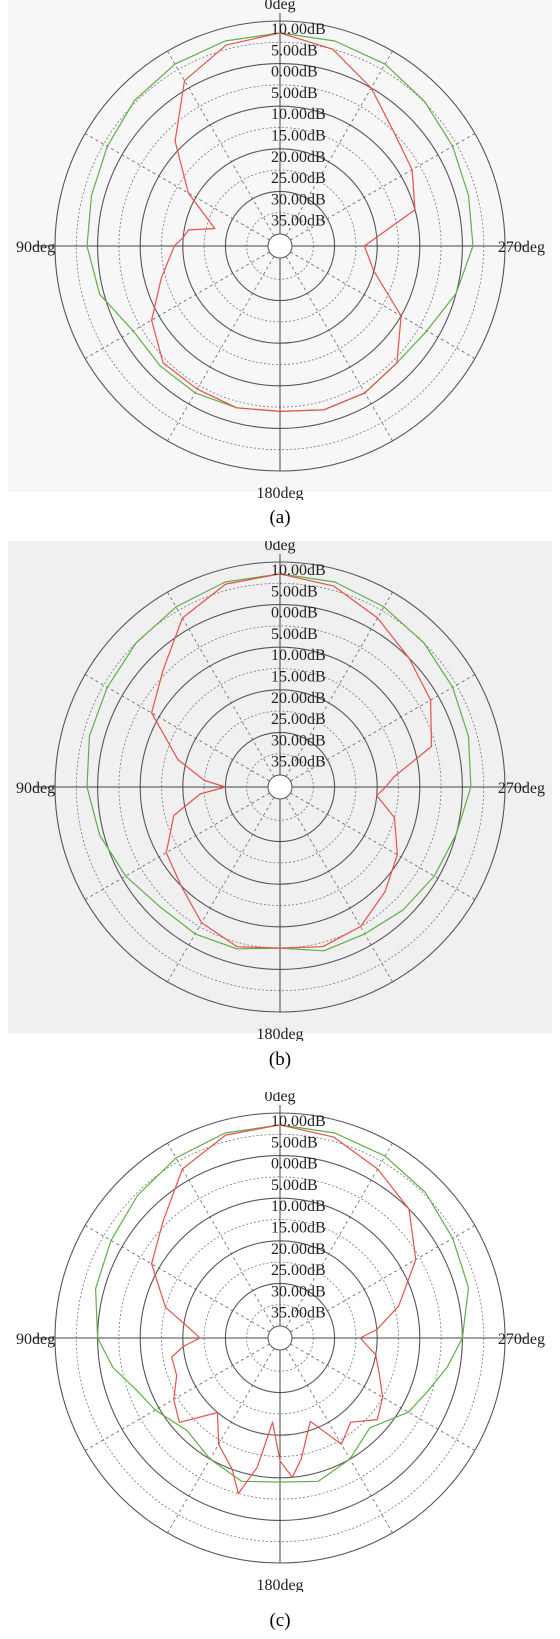 The height and width of the screenshot is (1639, 560). What do you see at coordinates (280, 1059) in the screenshot?
I see `panel-label-b: (b)` at bounding box center [280, 1059].